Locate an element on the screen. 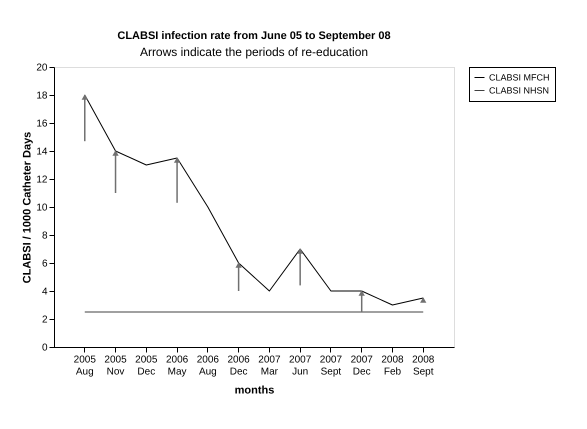  y-axis-title: CLABSI / 1000 Catheter Days is located at coordinates (27, 208).